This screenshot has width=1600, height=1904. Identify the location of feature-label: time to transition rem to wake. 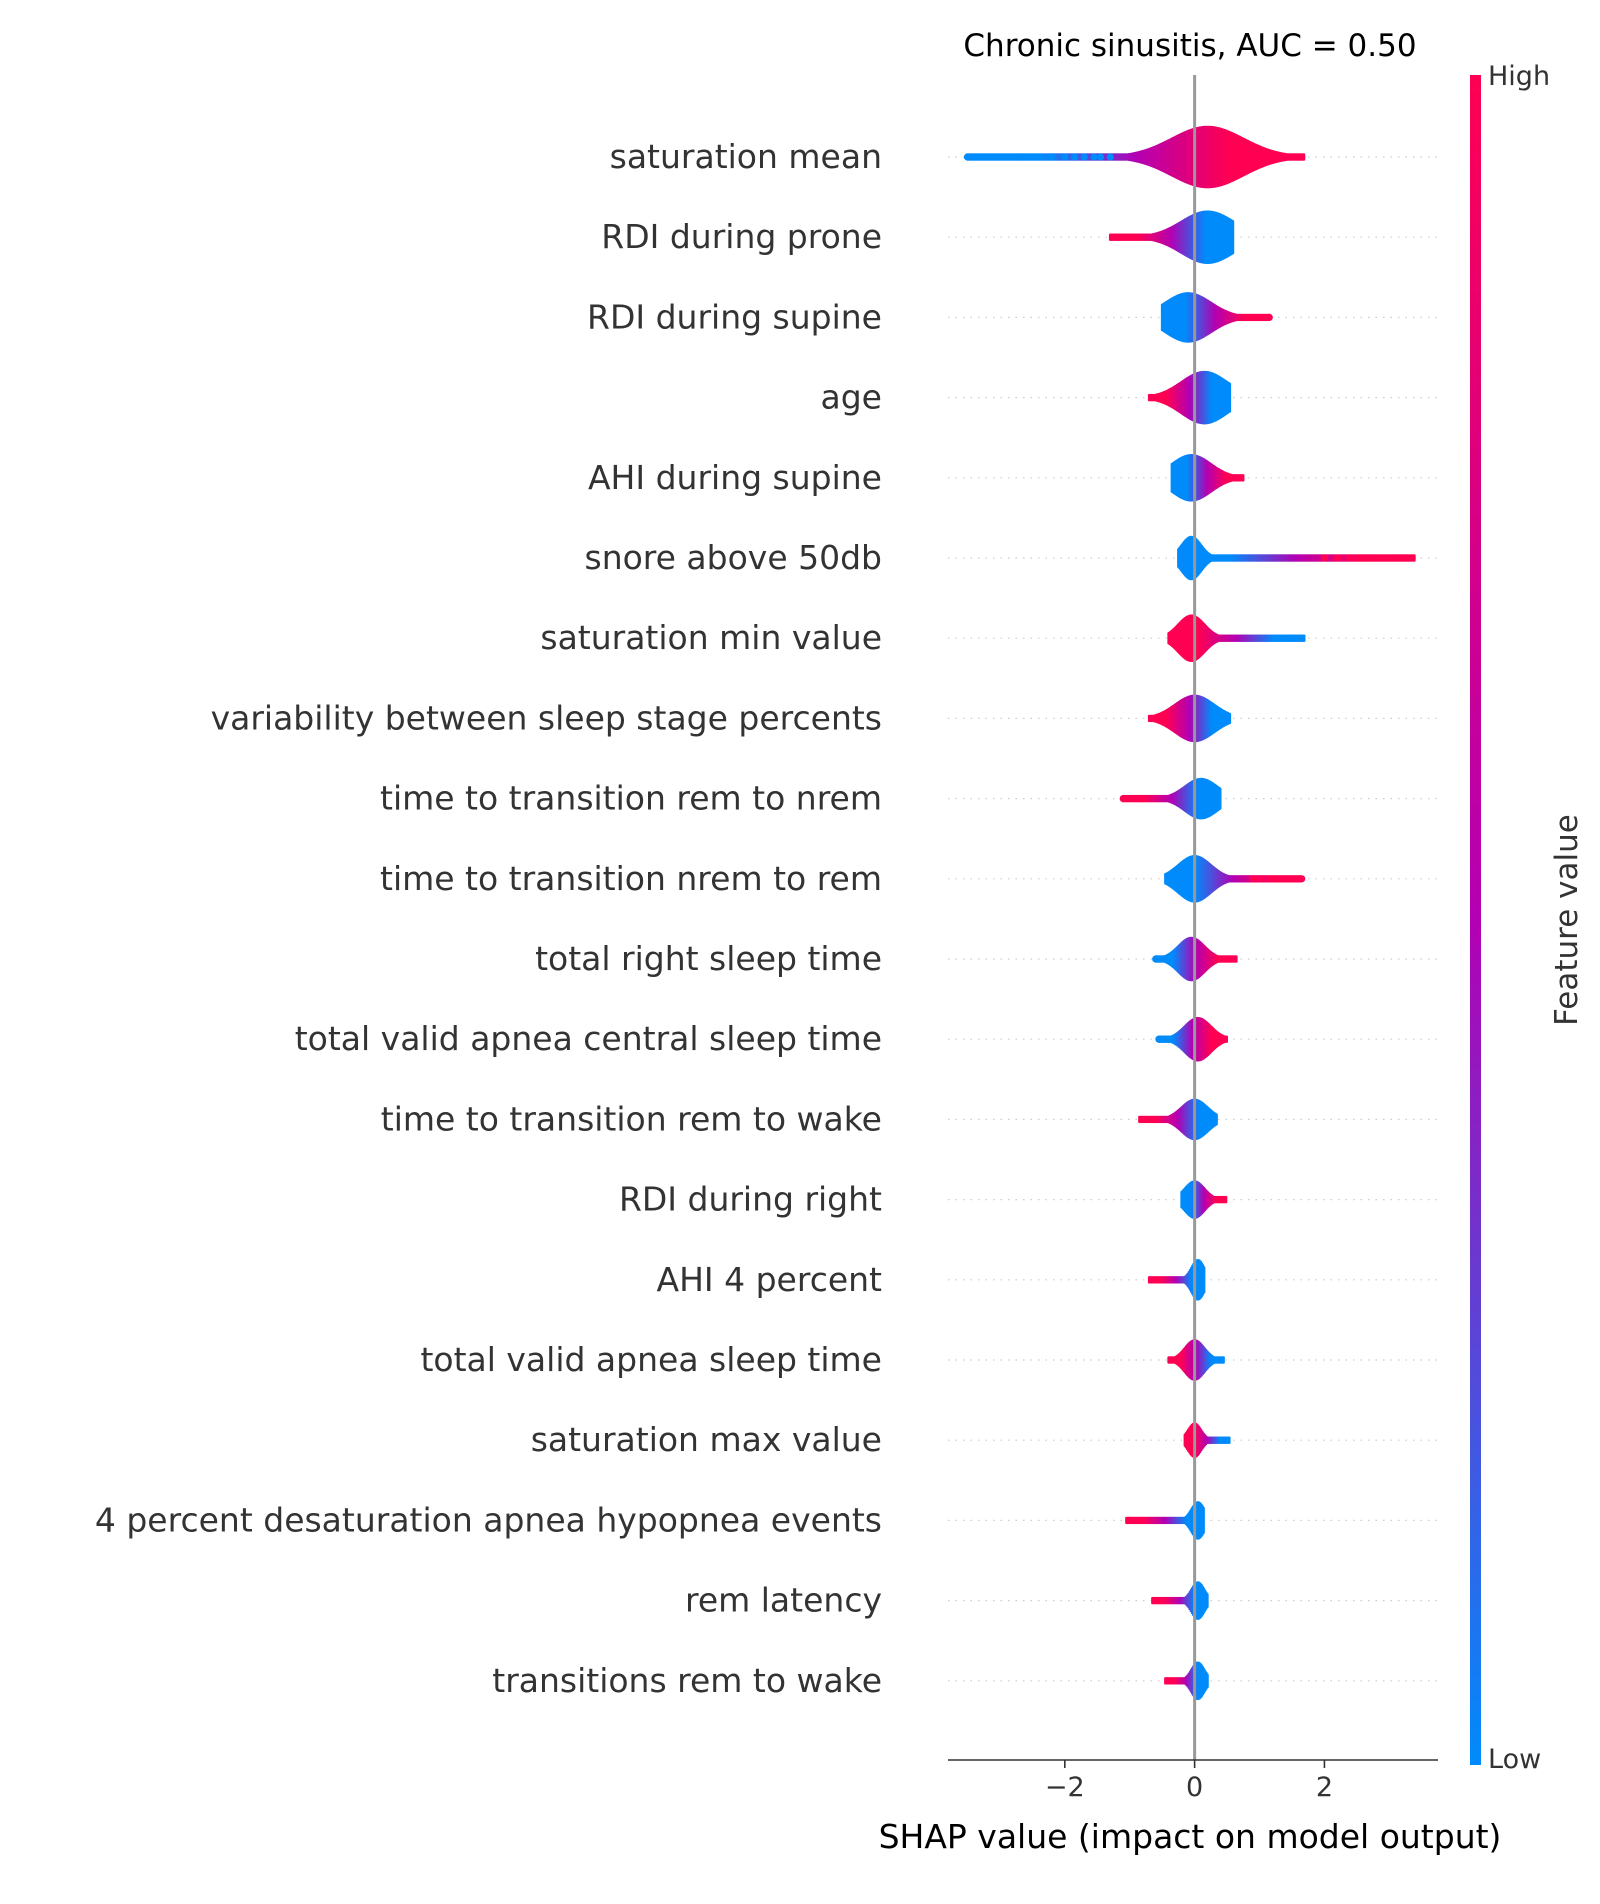
(631, 1118).